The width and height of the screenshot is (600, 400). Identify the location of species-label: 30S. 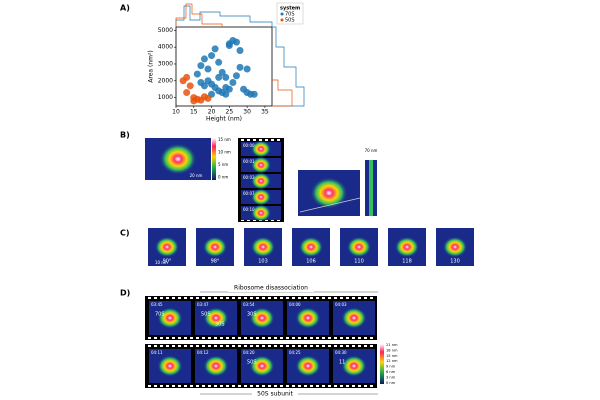
(252, 315).